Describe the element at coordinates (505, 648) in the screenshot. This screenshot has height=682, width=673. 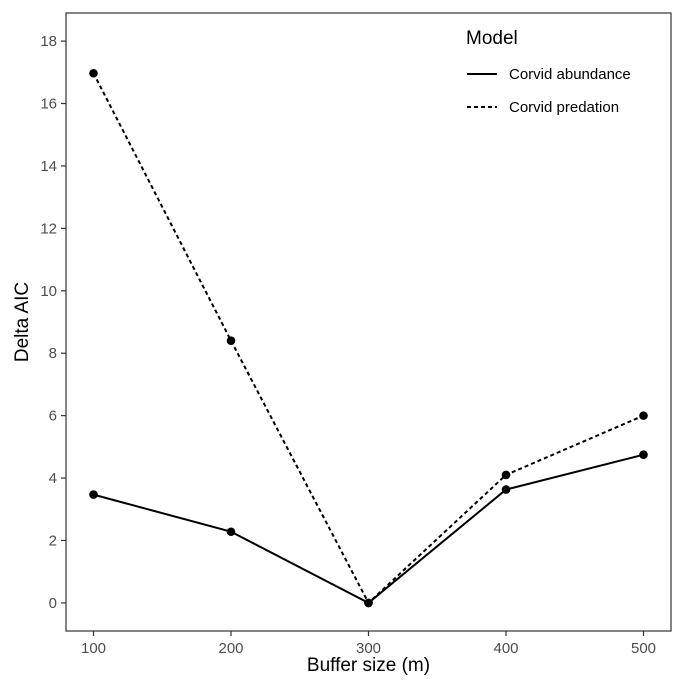
I see `x-tick-label: 400` at that location.